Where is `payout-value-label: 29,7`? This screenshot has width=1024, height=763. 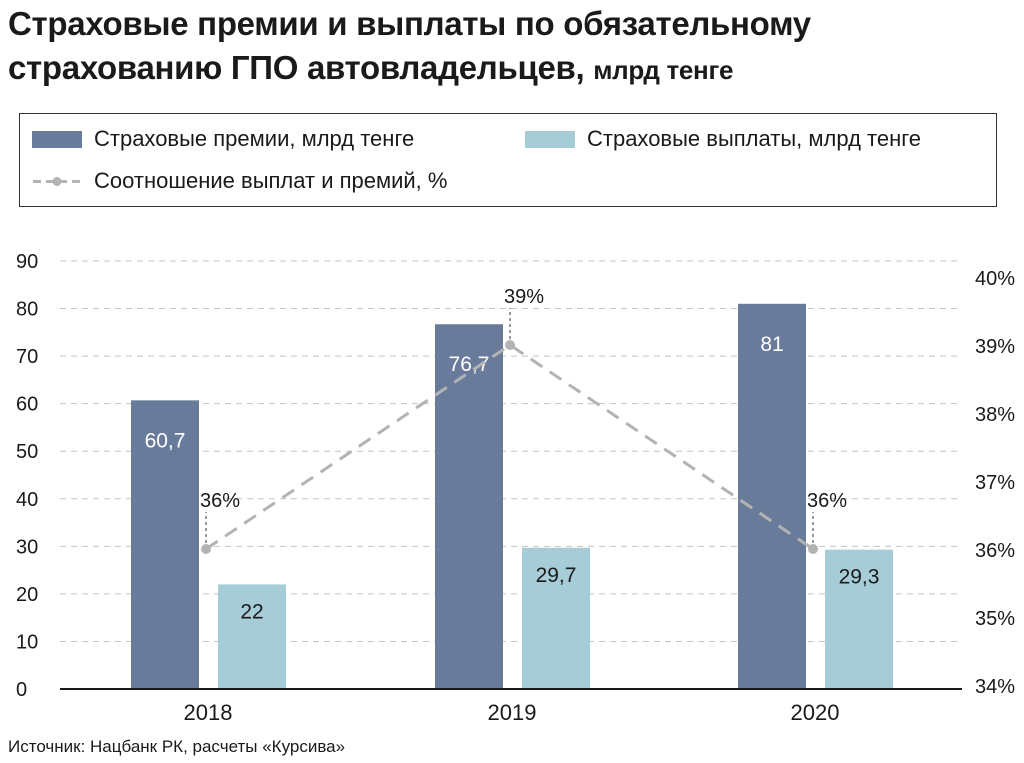
payout-value-label: 29,7 is located at coordinates (556, 575).